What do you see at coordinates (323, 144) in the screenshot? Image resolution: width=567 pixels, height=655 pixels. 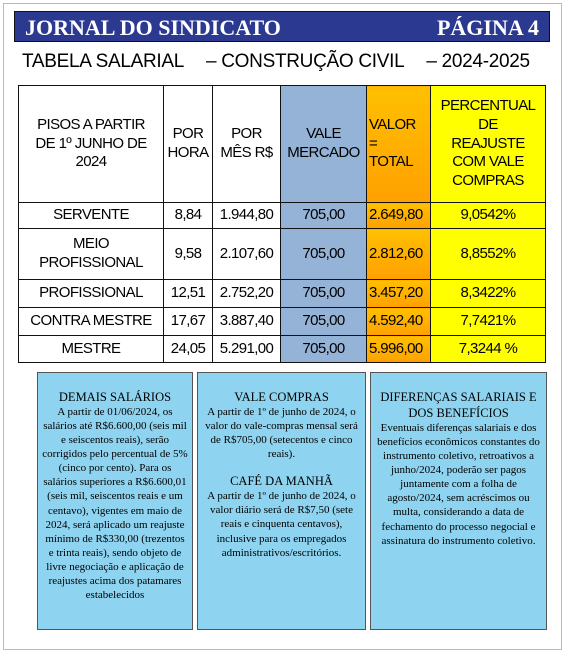 I see `column-header: VALE MERCADO` at bounding box center [323, 144].